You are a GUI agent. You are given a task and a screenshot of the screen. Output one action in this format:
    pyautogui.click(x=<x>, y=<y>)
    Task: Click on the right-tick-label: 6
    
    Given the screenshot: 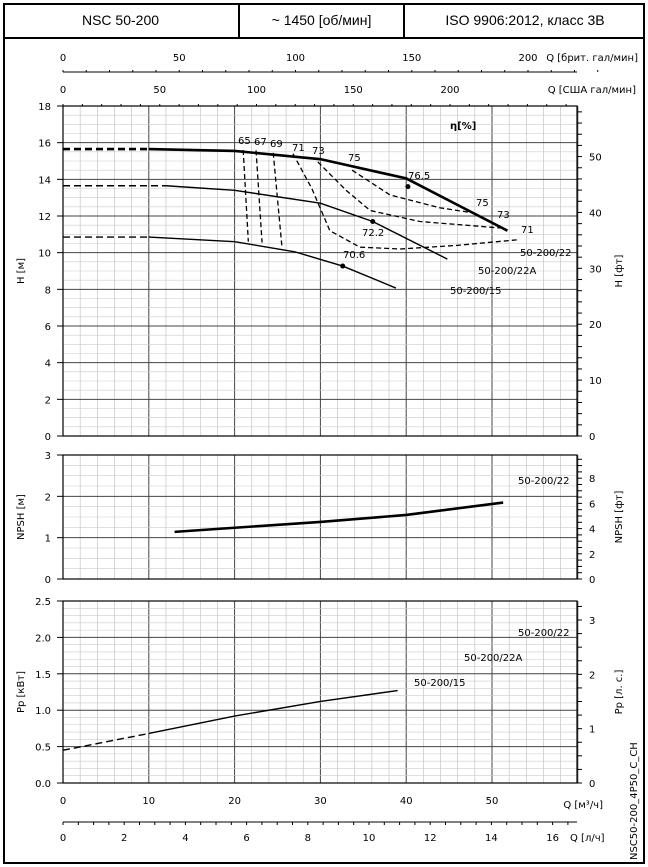 What is the action you would take?
    pyautogui.click(x=592, y=504)
    